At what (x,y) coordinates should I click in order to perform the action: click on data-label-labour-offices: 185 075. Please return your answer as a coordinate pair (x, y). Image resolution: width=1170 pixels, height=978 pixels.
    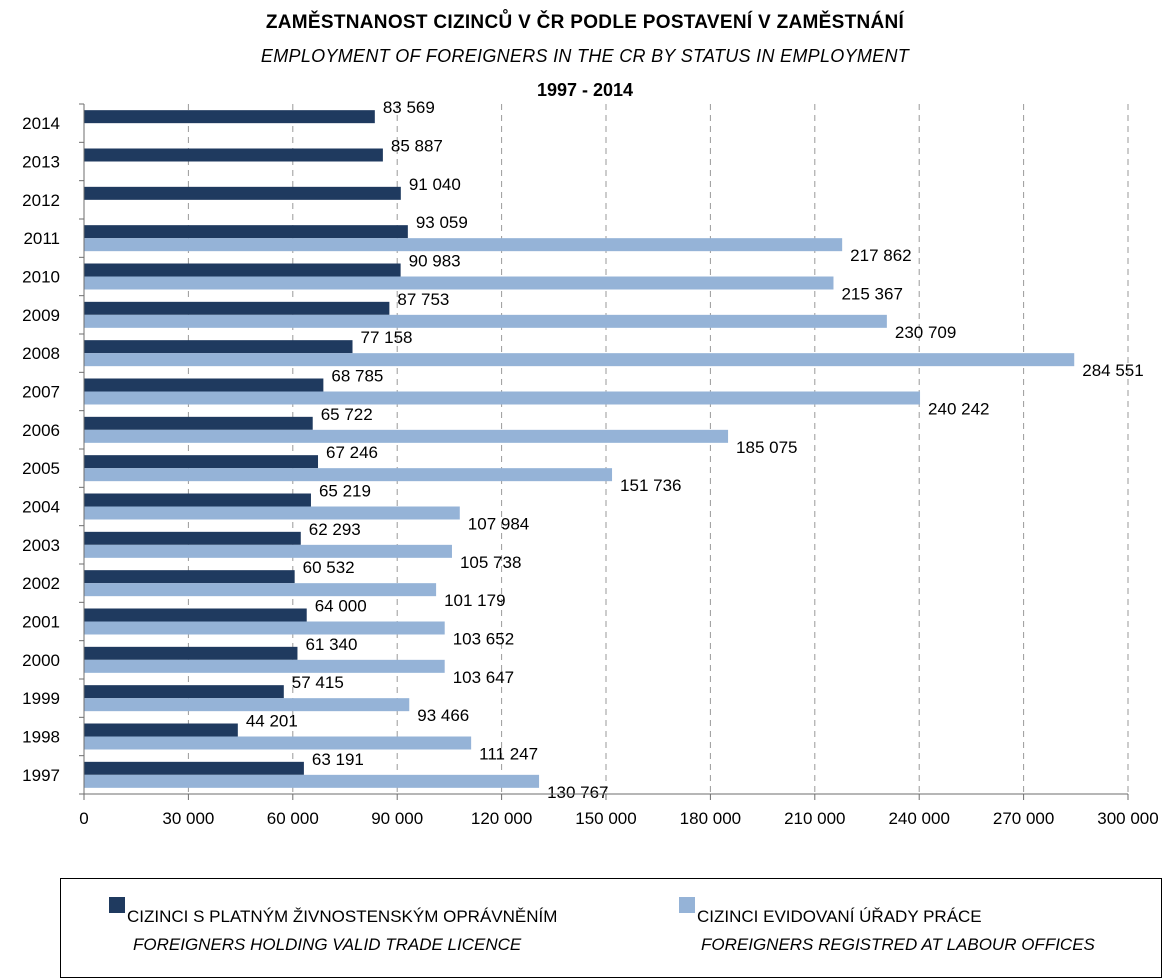
    Looking at the image, I should click on (766, 447).